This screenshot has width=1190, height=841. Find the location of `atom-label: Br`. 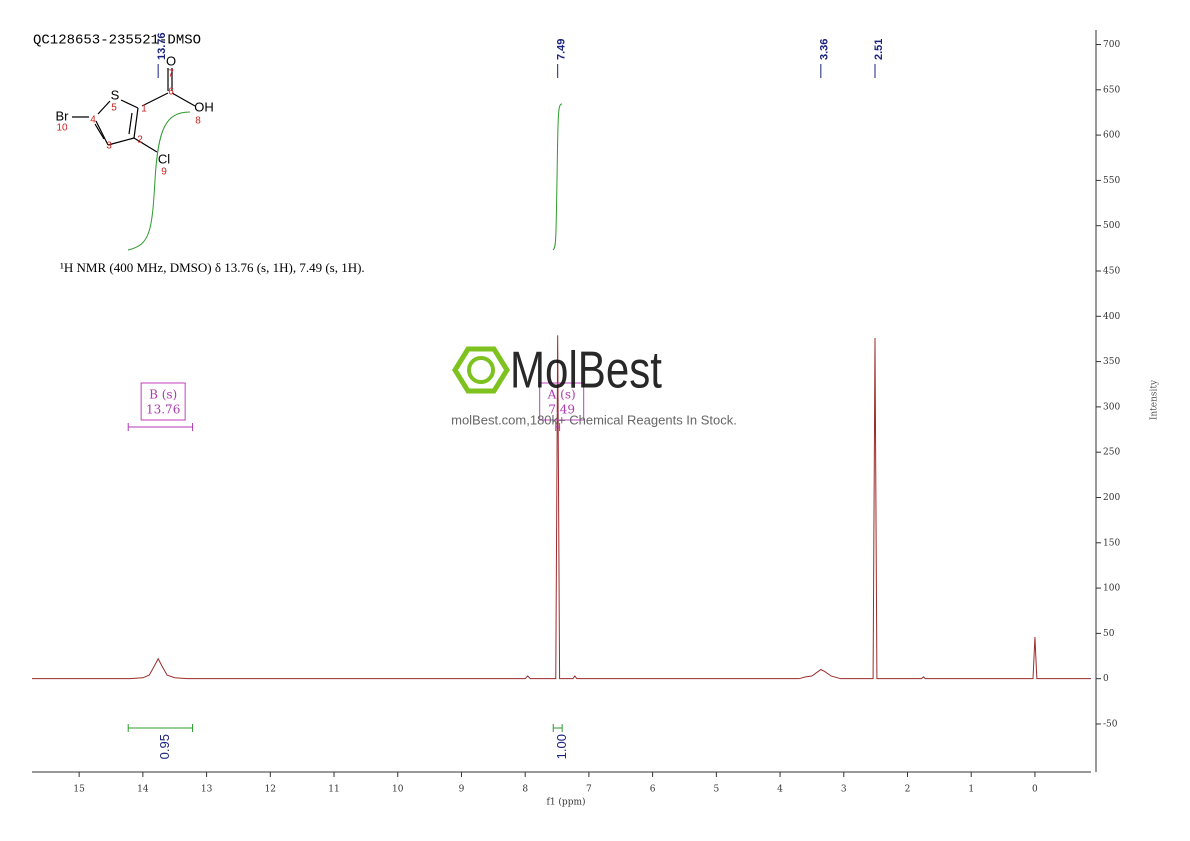

atom-label: Br is located at coordinates (63, 115).